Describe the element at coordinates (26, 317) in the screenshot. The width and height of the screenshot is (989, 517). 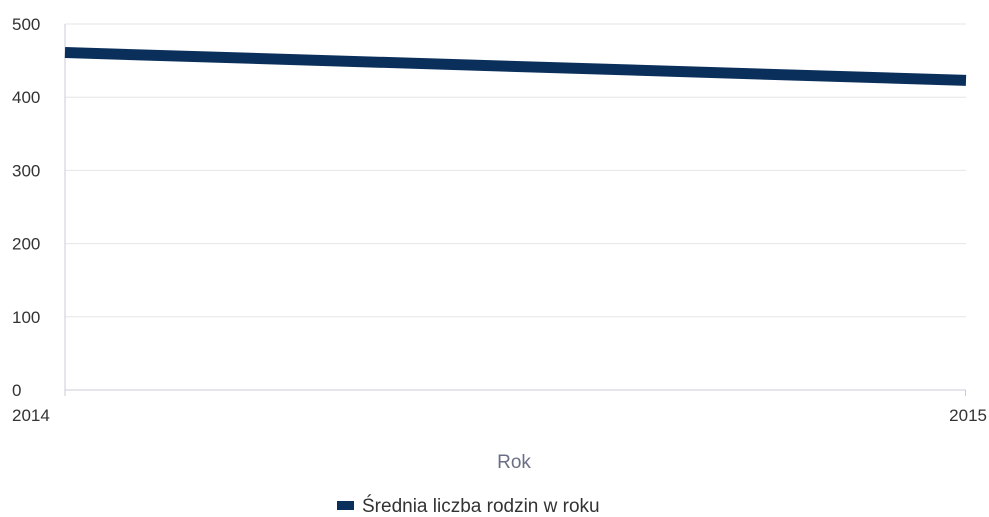
I see `y-tick-label-100: 100` at that location.